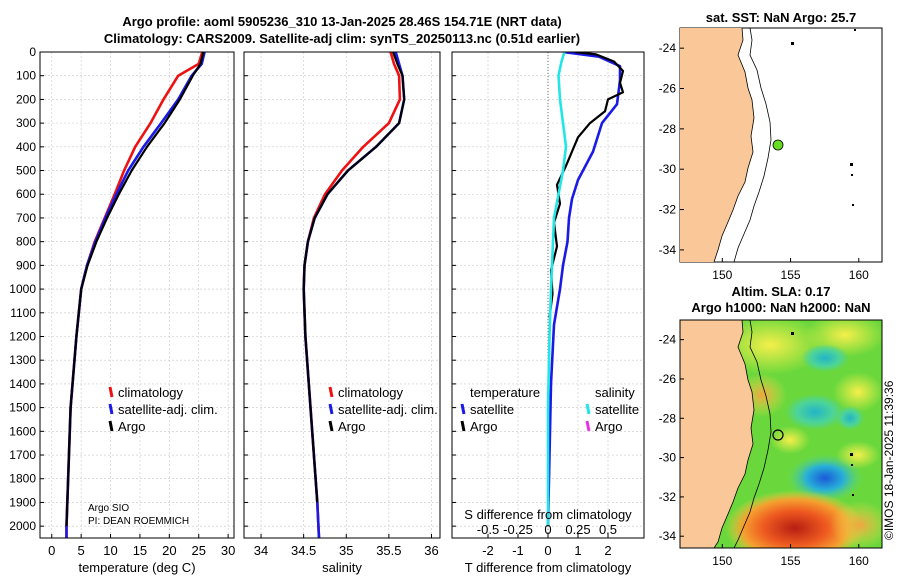  I want to click on x-tick-label: 30, so click(228, 550).